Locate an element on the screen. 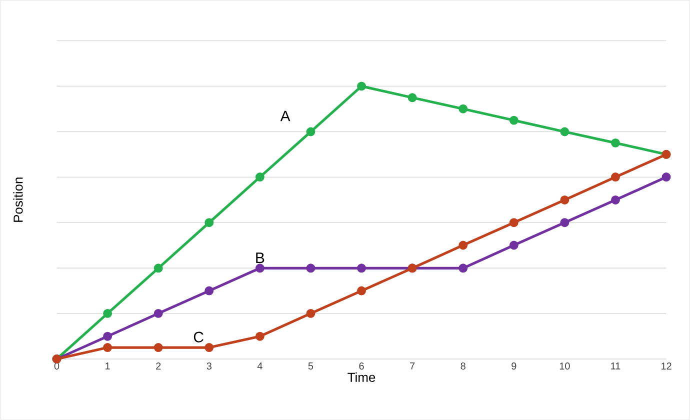 This screenshot has height=420, width=690. x-tick-label: 8 is located at coordinates (463, 366).